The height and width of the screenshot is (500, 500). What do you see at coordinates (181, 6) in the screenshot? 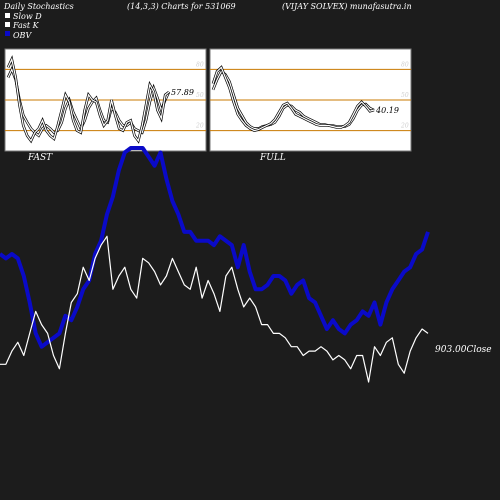
I see `chart-params: (14,3,3) Charts for 531069` at bounding box center [181, 6].